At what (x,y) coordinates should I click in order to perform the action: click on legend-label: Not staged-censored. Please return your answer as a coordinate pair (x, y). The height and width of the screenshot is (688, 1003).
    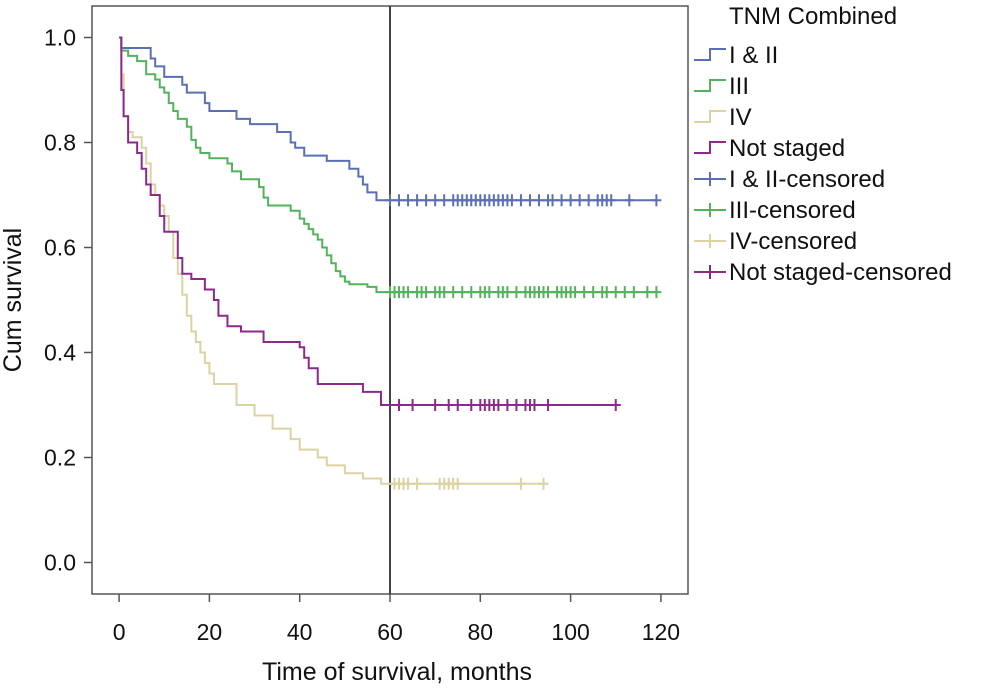
    Looking at the image, I should click on (840, 272).